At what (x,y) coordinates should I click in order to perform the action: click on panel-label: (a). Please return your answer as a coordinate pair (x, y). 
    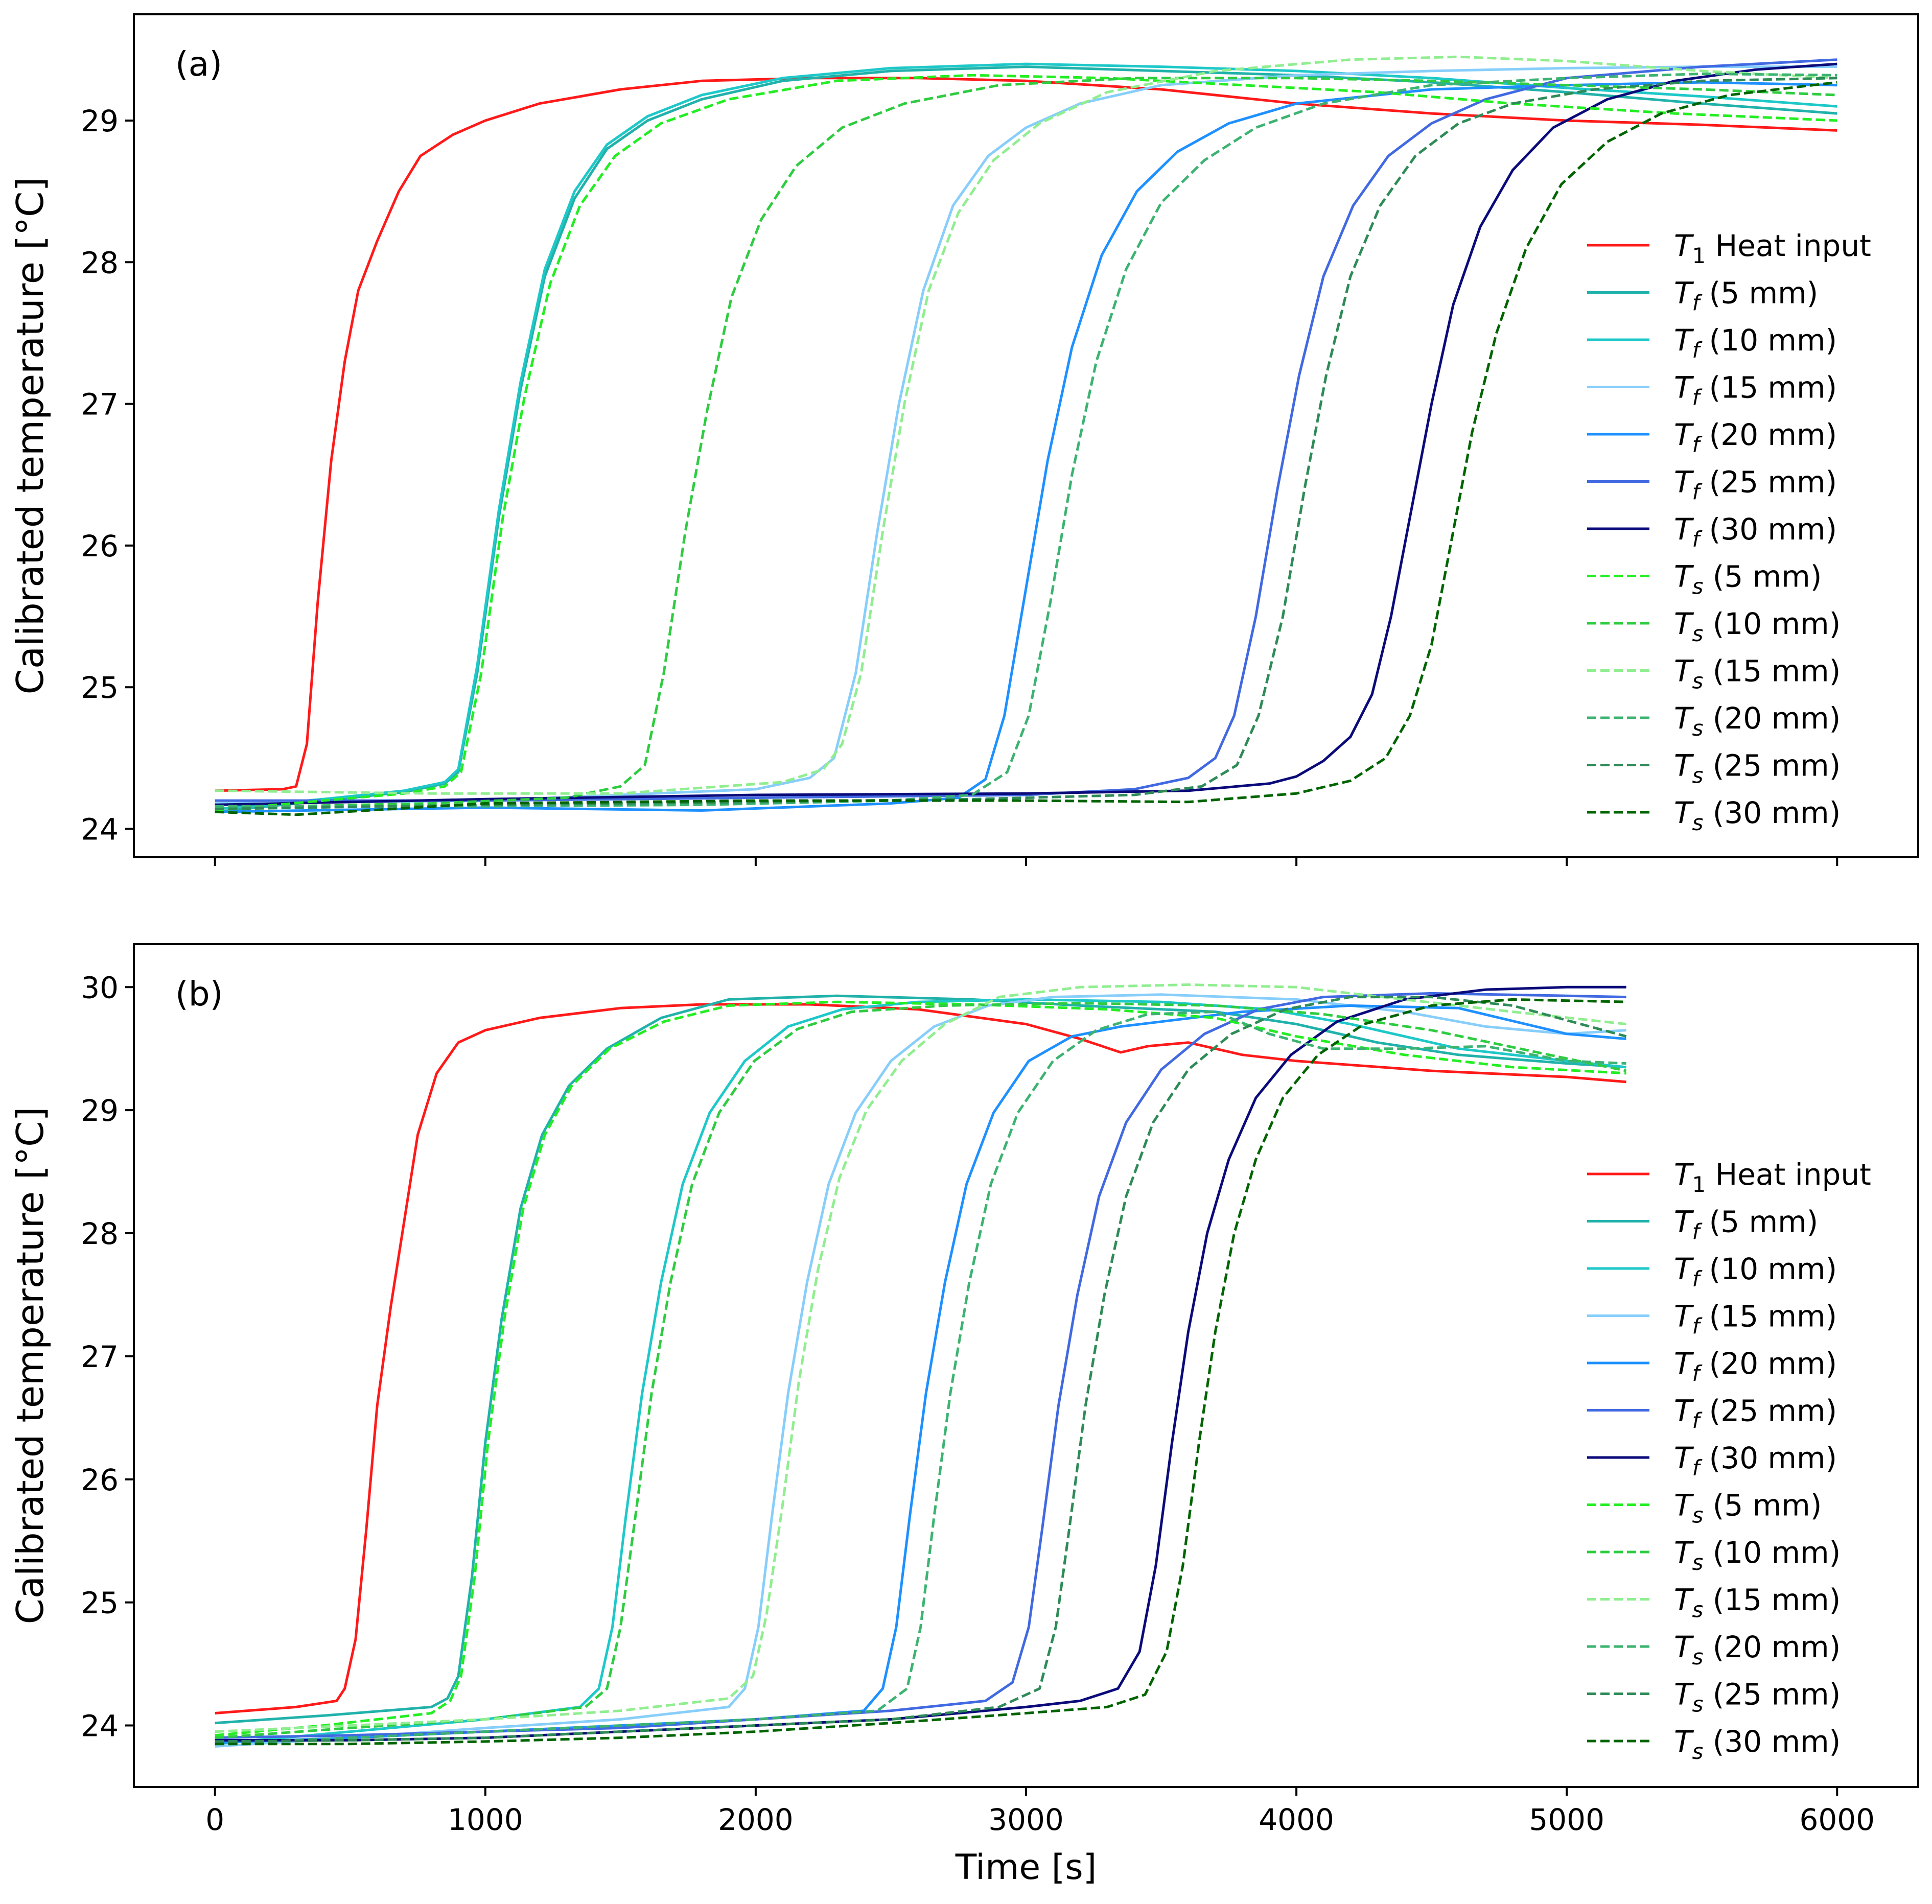
    Looking at the image, I should click on (198, 64).